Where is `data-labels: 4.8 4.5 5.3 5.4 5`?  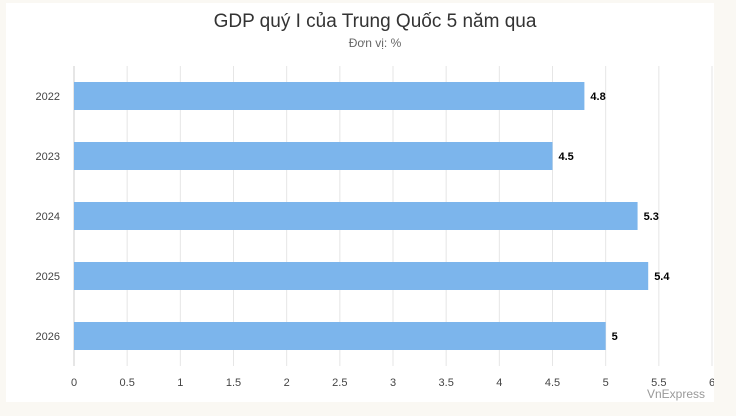
data-labels: 4.8 4.5 5.3 5.4 5 is located at coordinates (615, 217).